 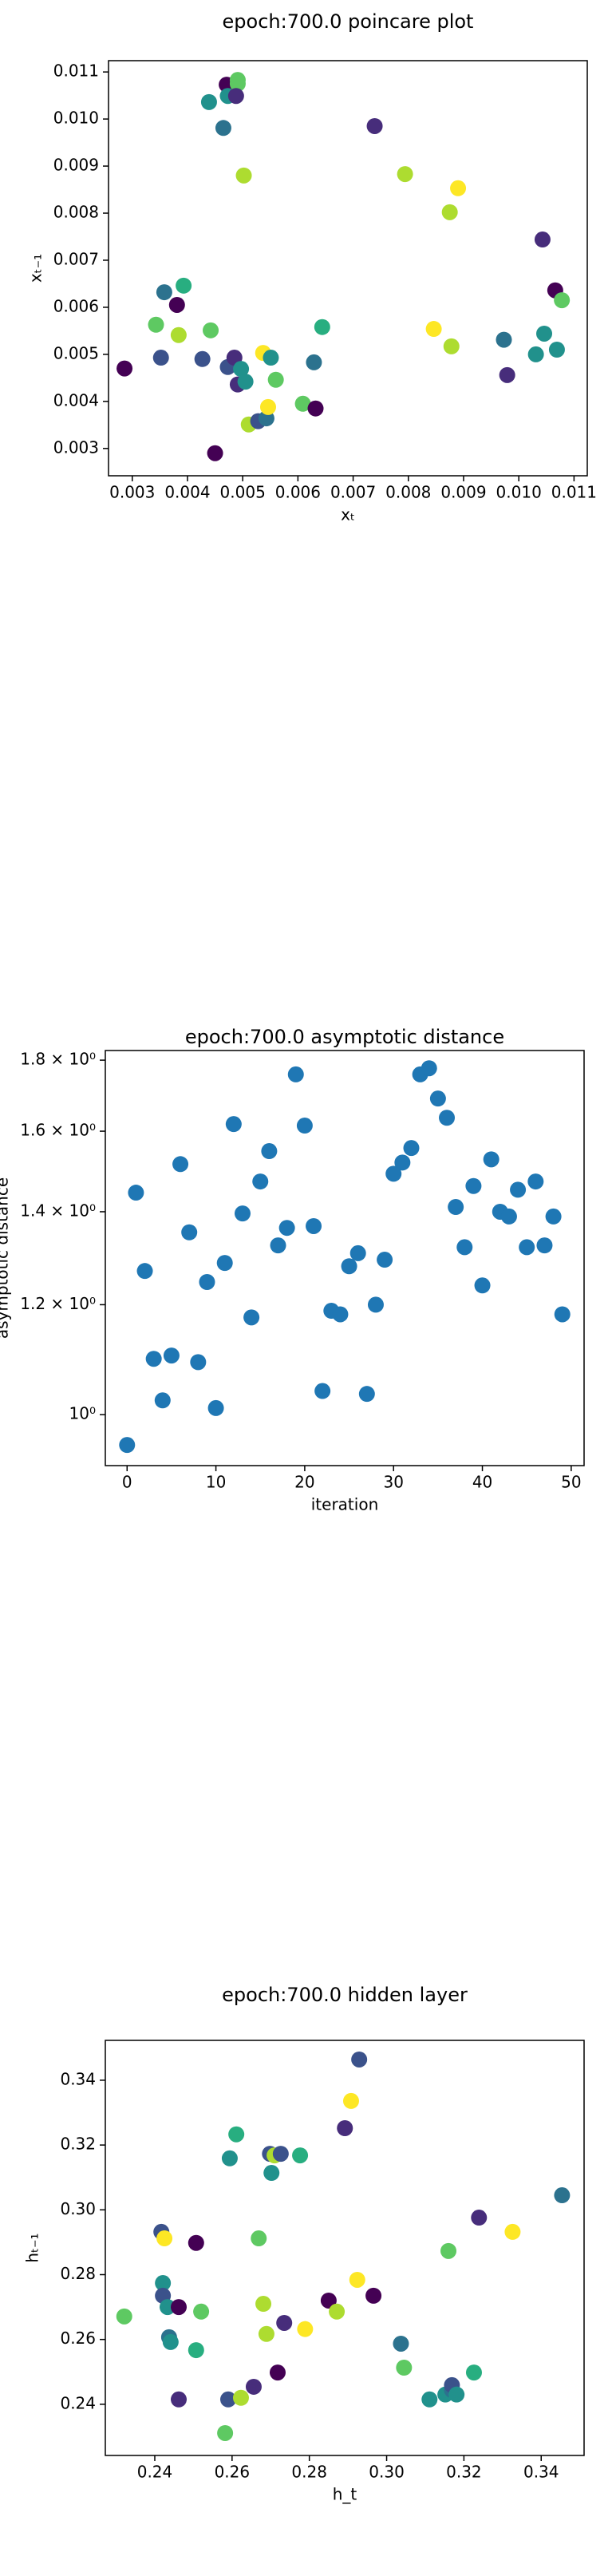 What do you see at coordinates (32, 2248) in the screenshot?
I see `y-axis-label: hₜ₋₁` at bounding box center [32, 2248].